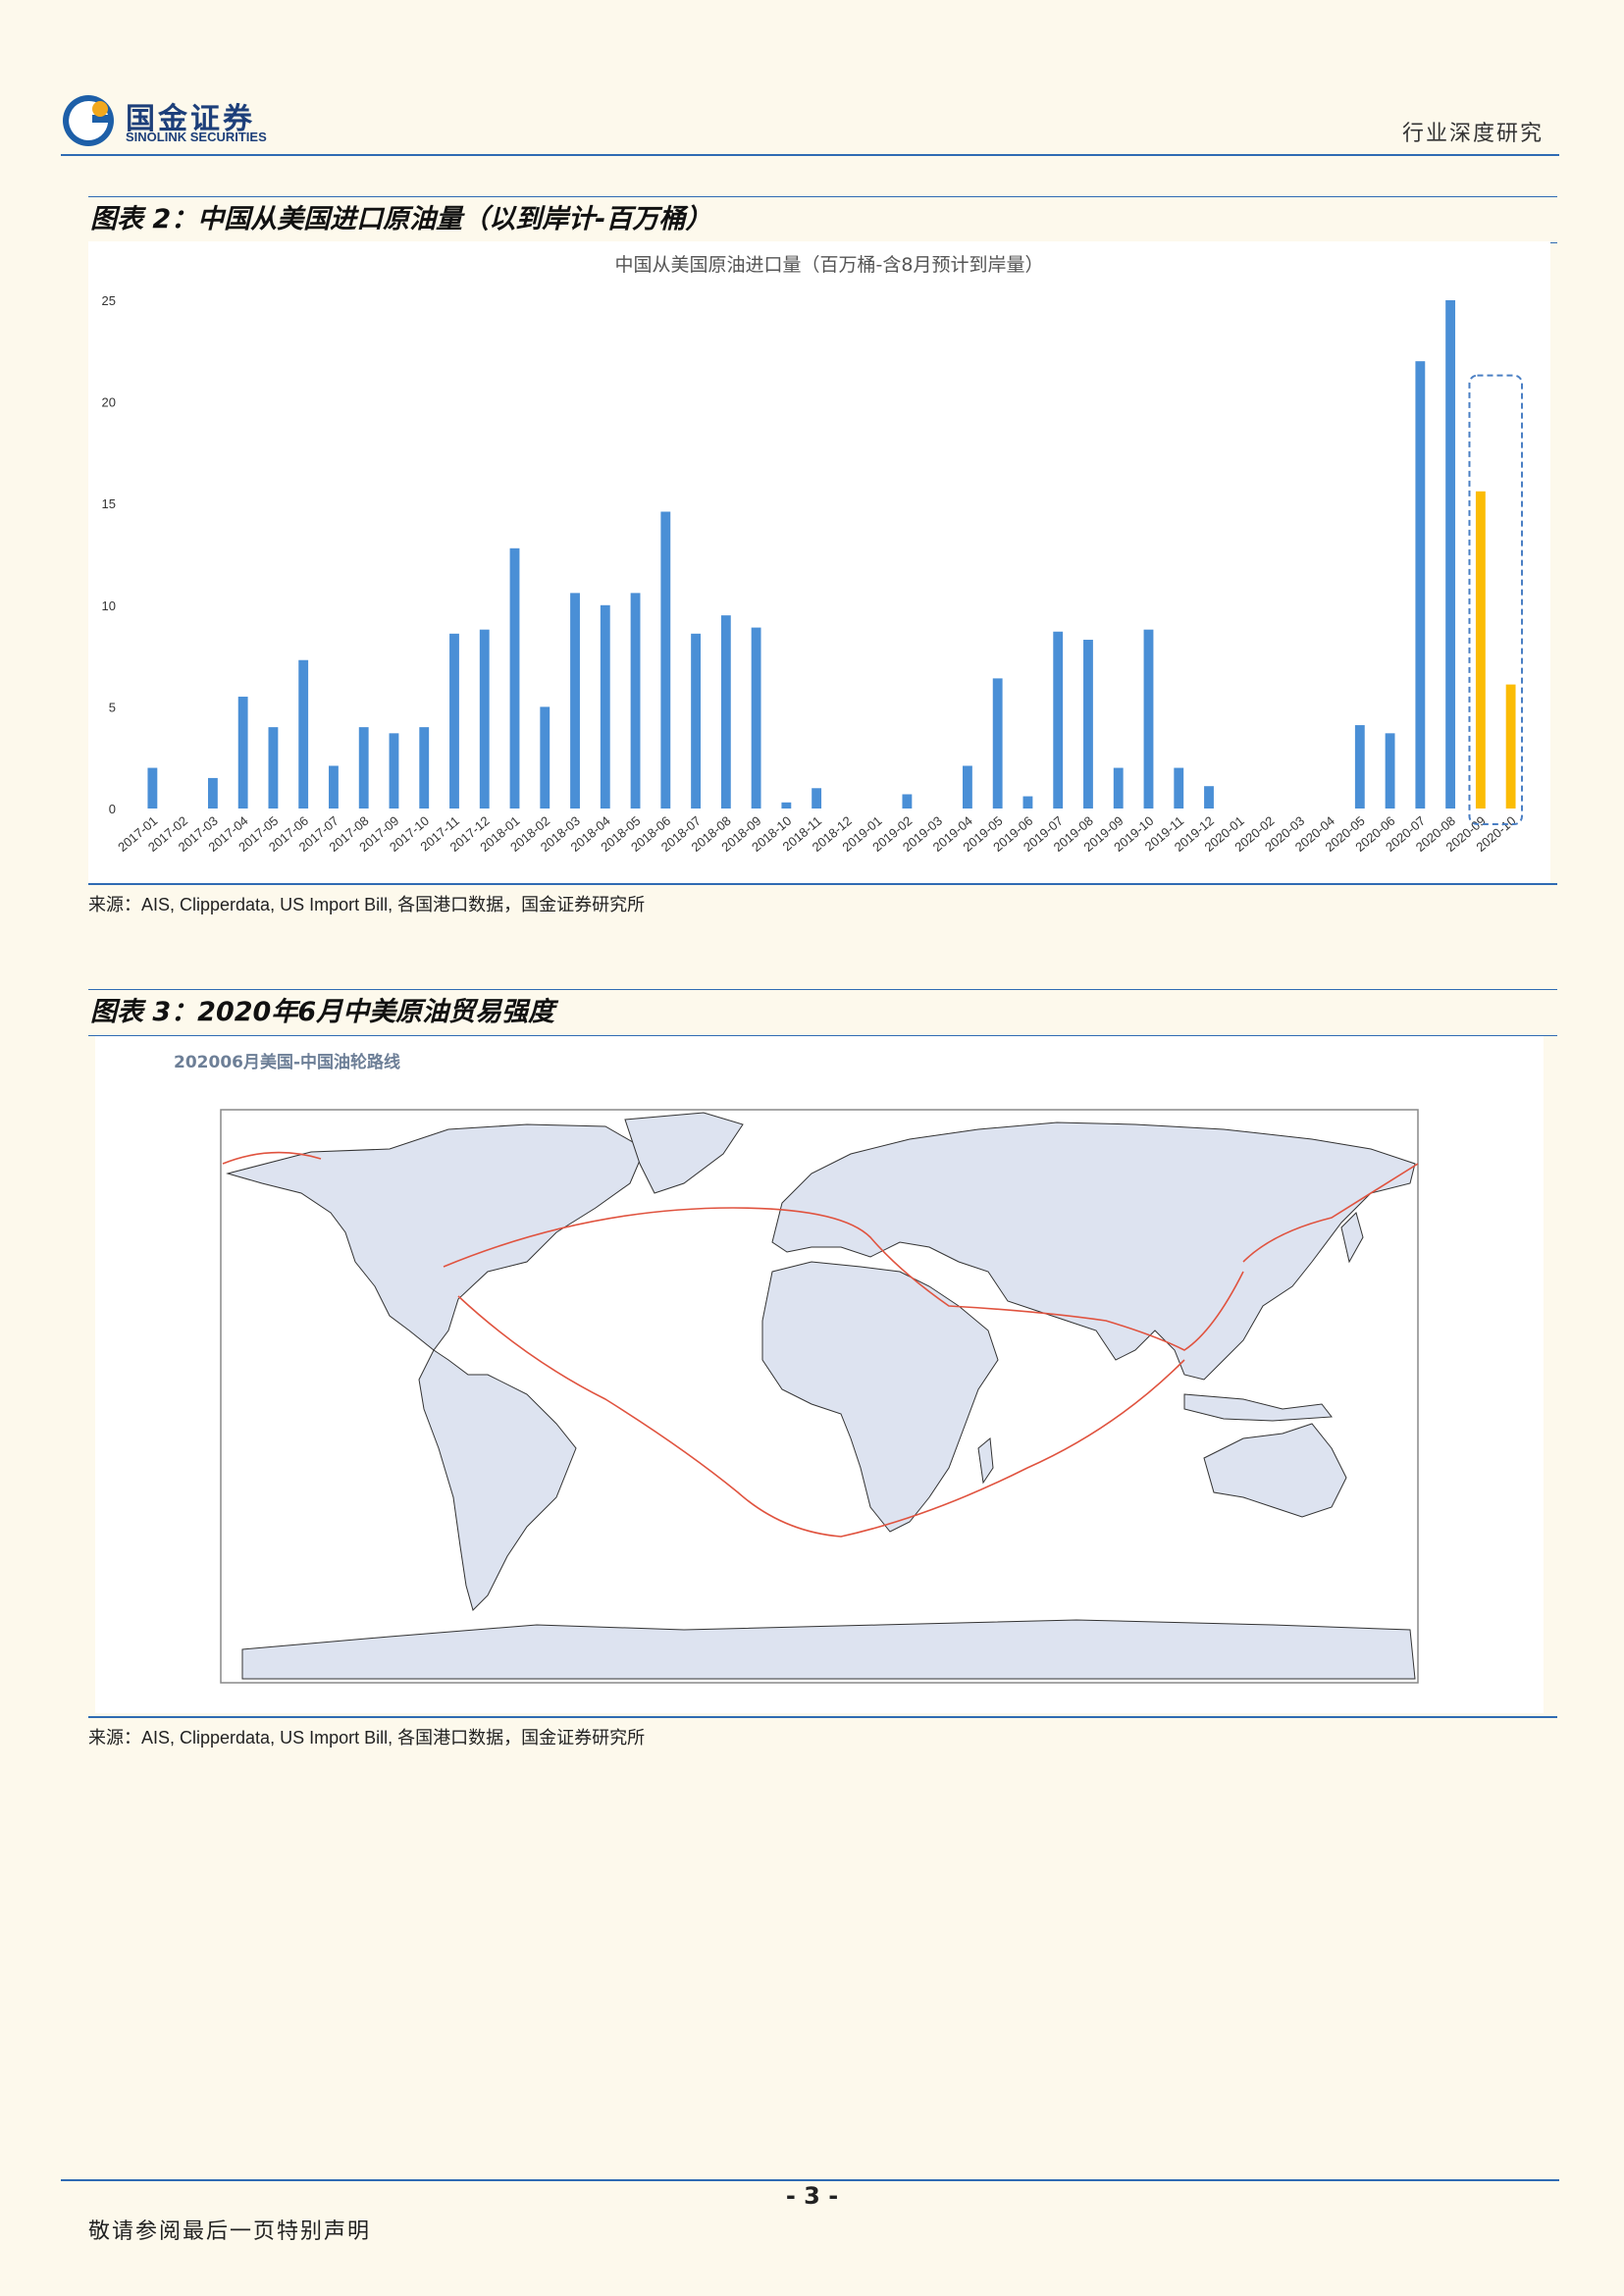 The image size is (1624, 2296). Describe the element at coordinates (810, 155) in the screenshot. I see `header-divider` at that location.